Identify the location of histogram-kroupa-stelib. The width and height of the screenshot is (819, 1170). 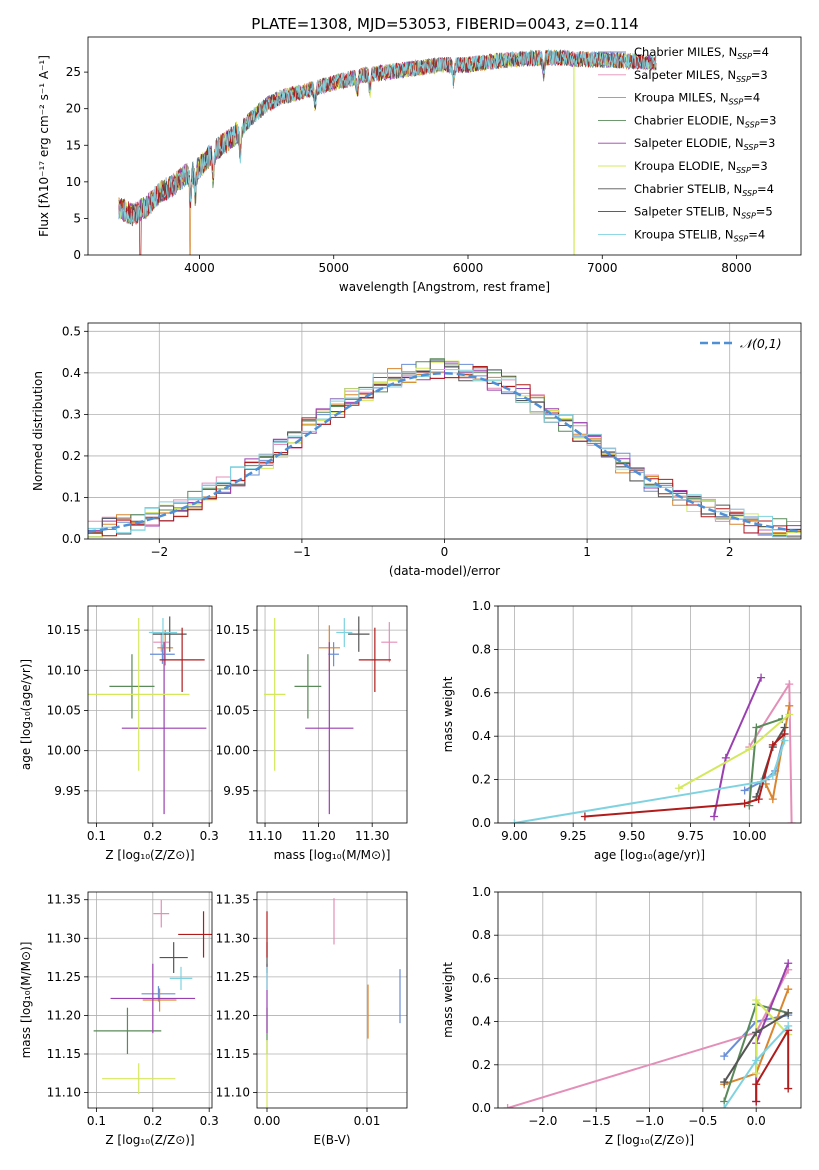
(444, 453).